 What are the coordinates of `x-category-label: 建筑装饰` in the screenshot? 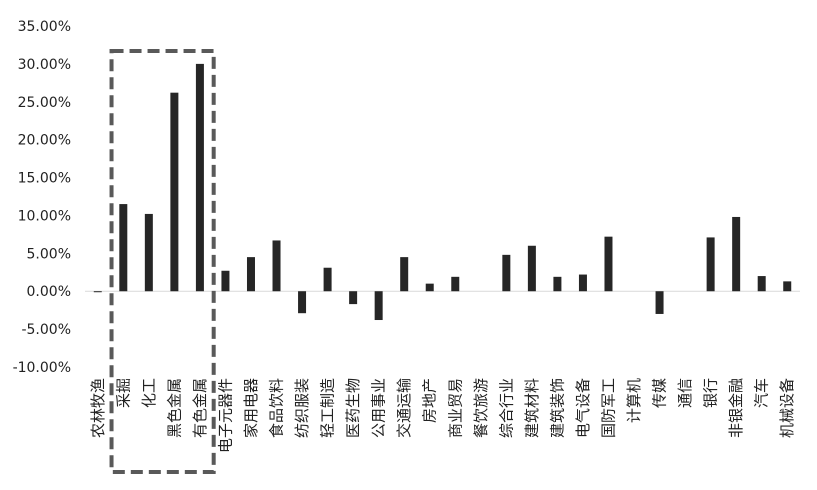 It's located at (557, 408).